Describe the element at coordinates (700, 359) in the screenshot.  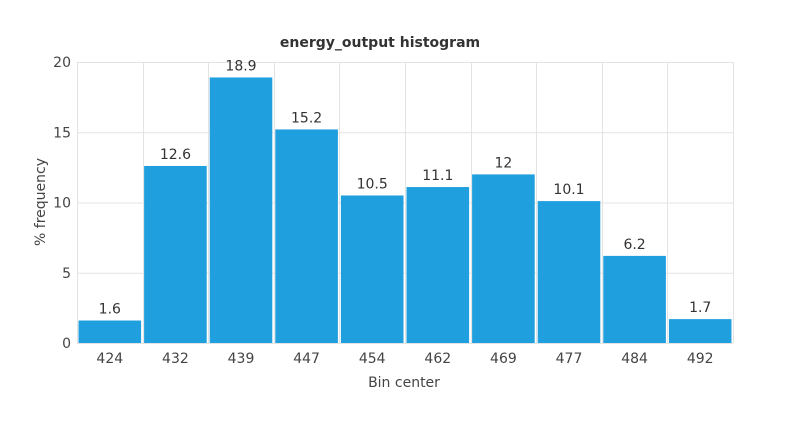
I see `x-tick-label: 492` at that location.